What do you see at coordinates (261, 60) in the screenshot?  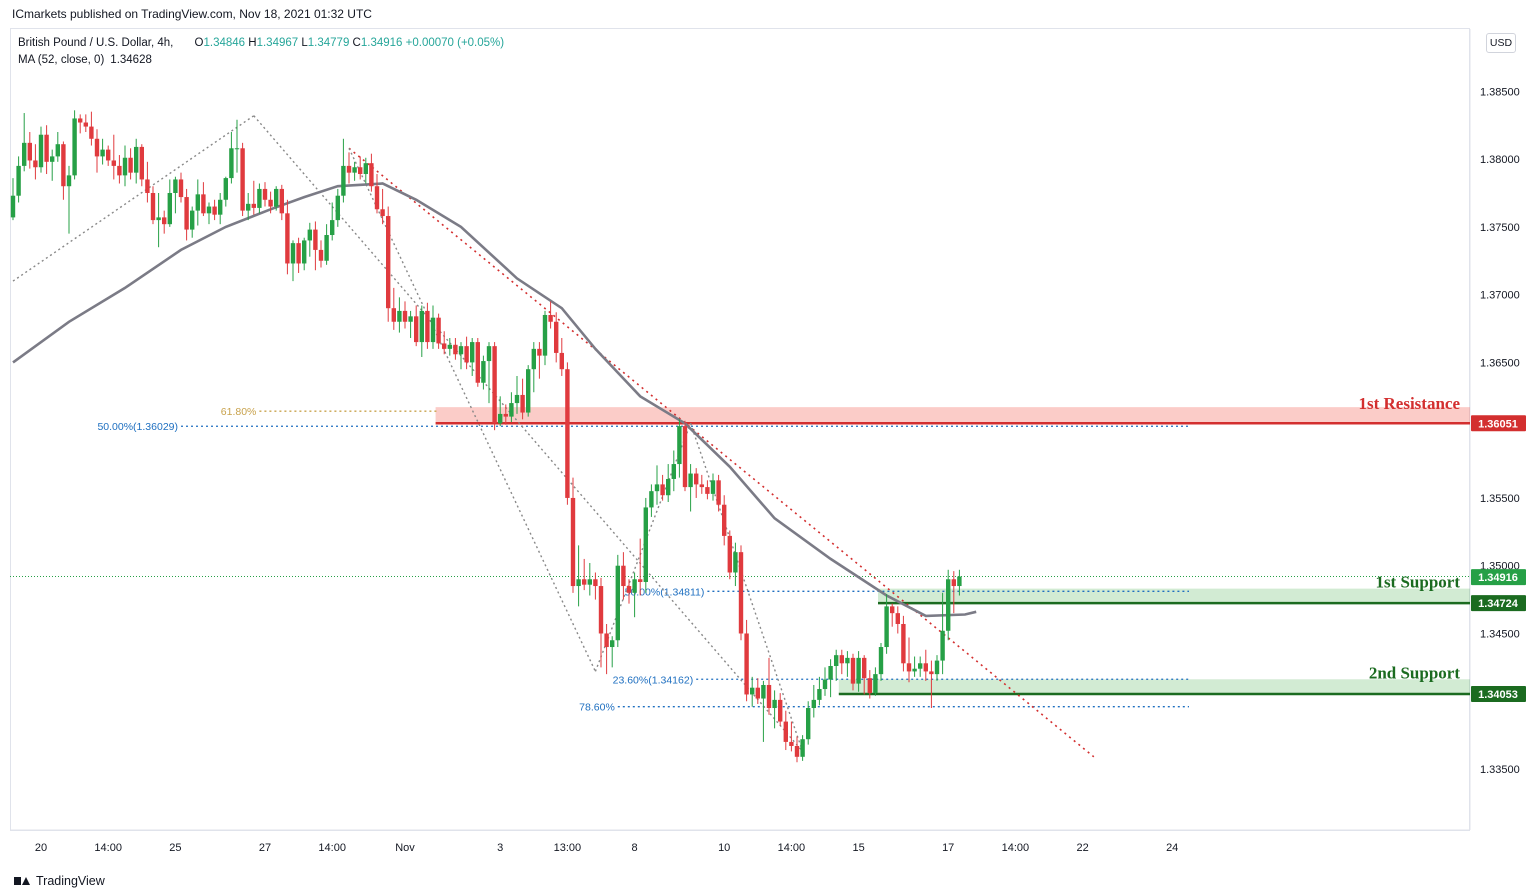 I see `legend-row-ma: MA (52, close, 0) 1.34628` at bounding box center [261, 60].